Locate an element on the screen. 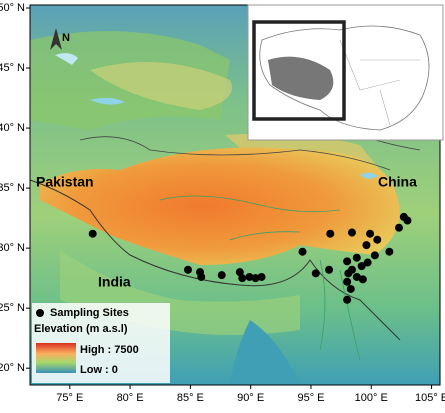 Image resolution: width=445 pixels, height=413 pixels. legend-label: High : 7500 is located at coordinates (109, 350).